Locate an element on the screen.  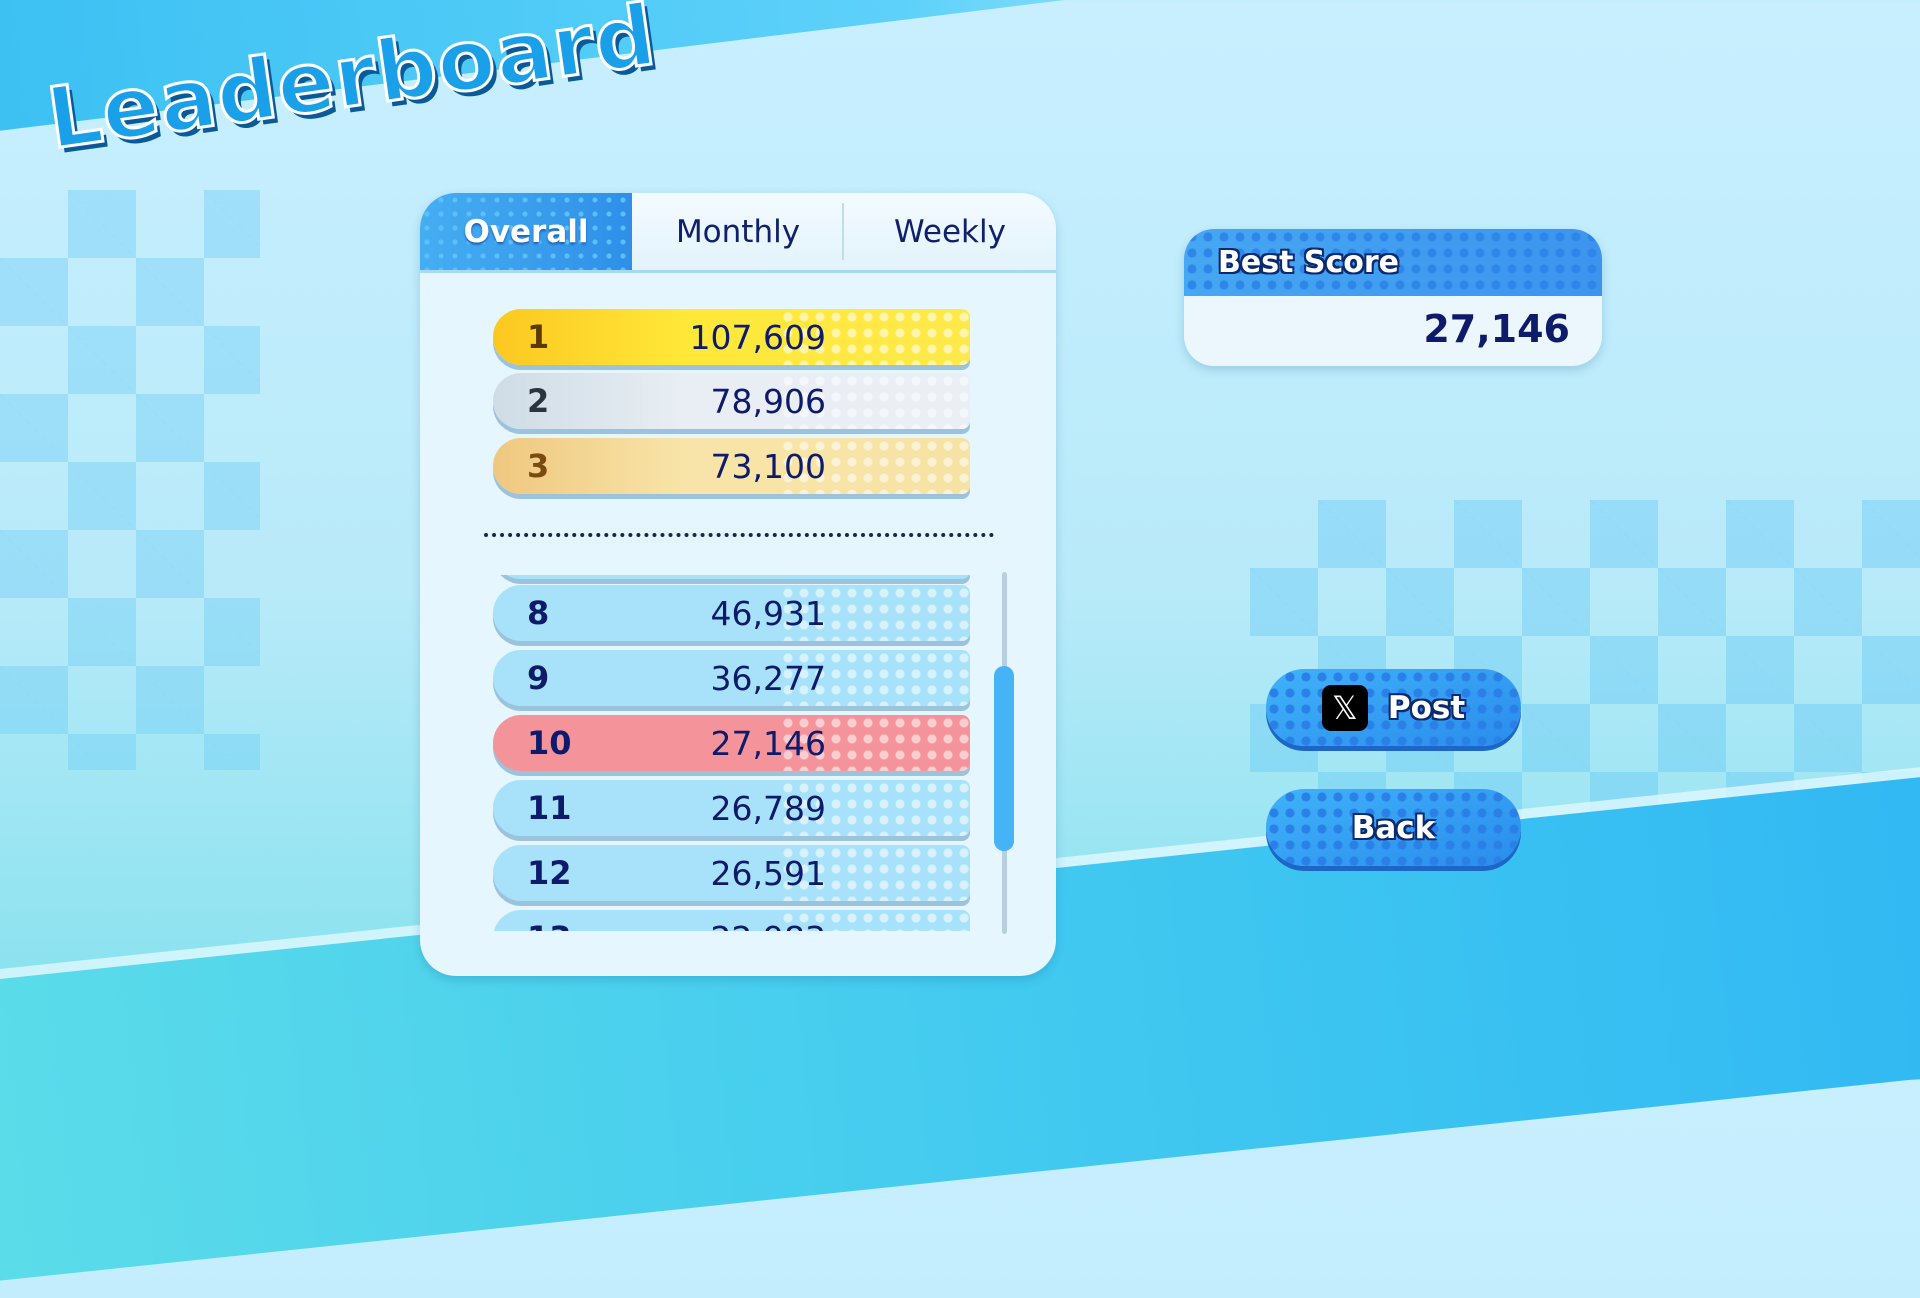
rank-number: 10 is located at coordinates (549, 743).